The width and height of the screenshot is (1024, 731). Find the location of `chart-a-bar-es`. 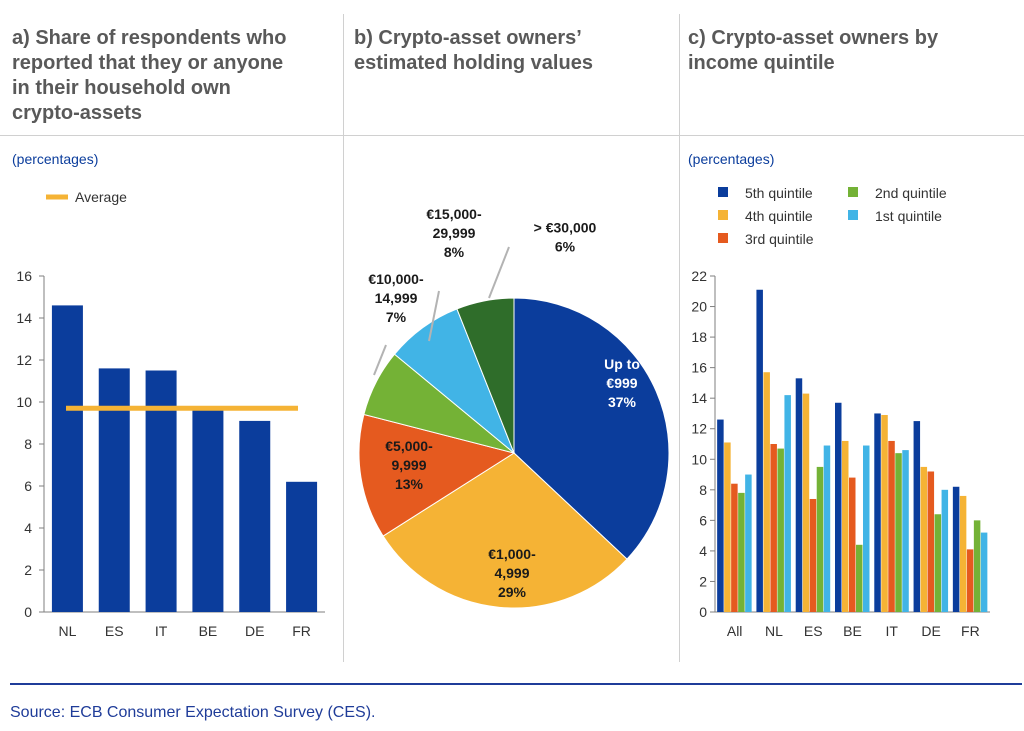

chart-a-bar-es is located at coordinates (114, 490).